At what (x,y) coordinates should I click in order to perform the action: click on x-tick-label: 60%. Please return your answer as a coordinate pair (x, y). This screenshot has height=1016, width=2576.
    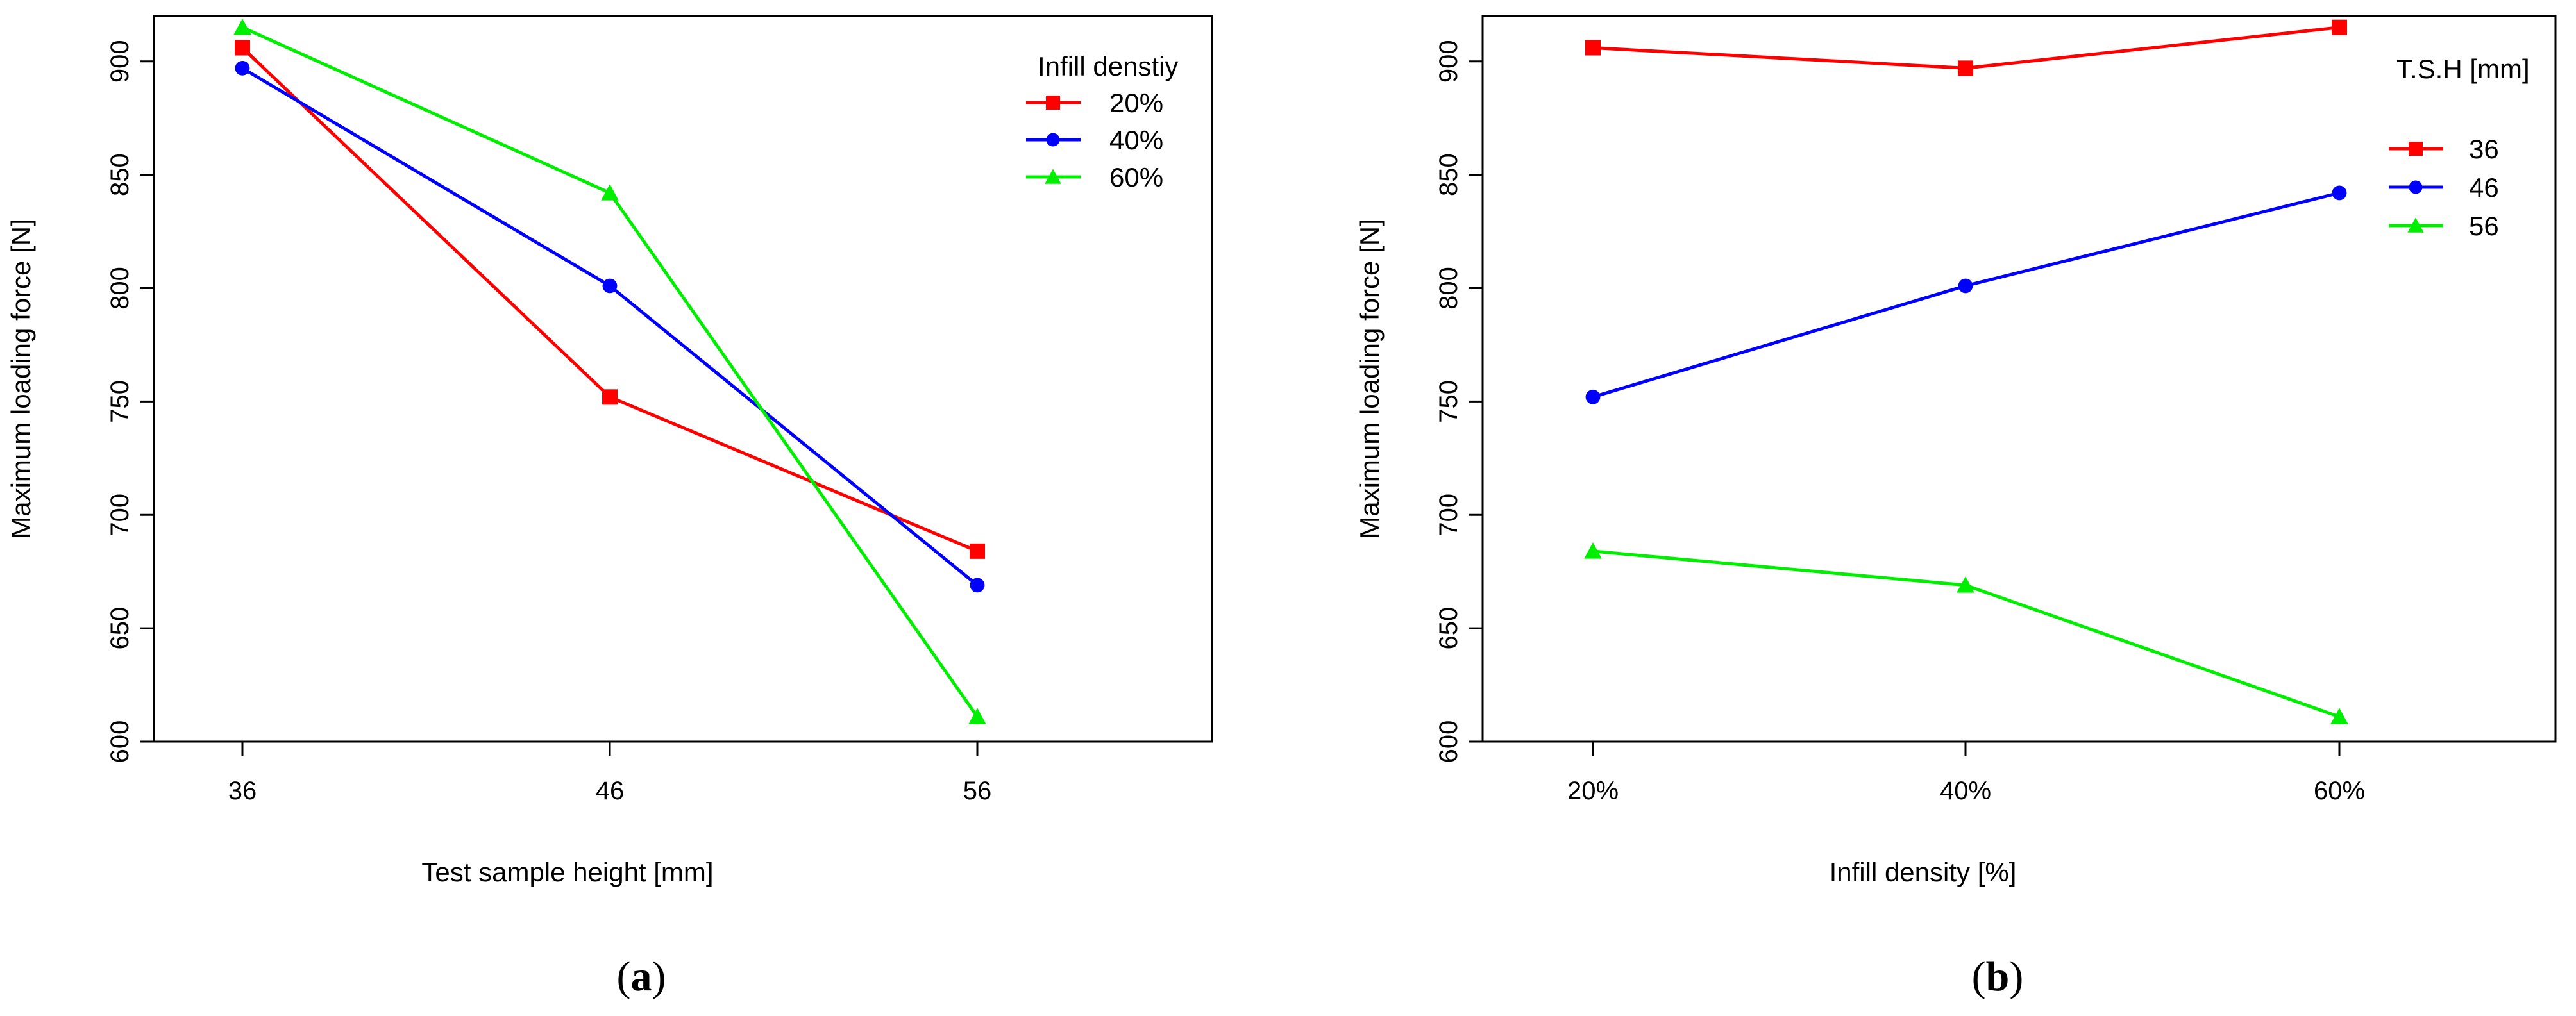
    Looking at the image, I should click on (2339, 791).